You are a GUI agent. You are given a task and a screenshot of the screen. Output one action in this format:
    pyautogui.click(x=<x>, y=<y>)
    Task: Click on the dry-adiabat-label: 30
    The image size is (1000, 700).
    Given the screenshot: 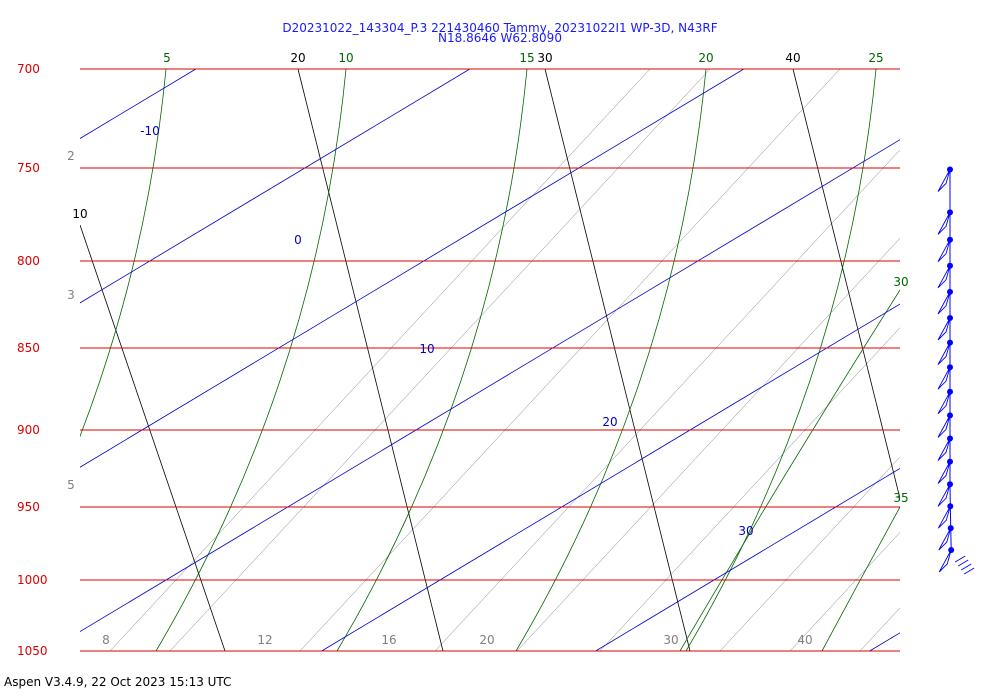 What is the action you would take?
    pyautogui.click(x=544, y=58)
    